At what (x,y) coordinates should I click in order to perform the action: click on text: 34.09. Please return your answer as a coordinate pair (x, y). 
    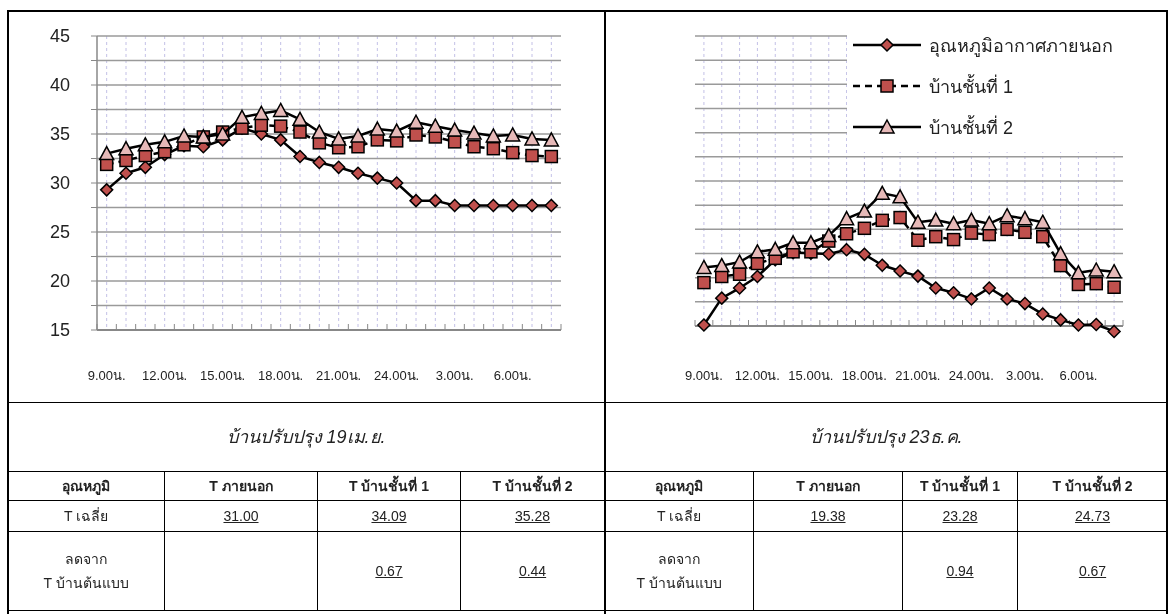
    Looking at the image, I should click on (389, 516).